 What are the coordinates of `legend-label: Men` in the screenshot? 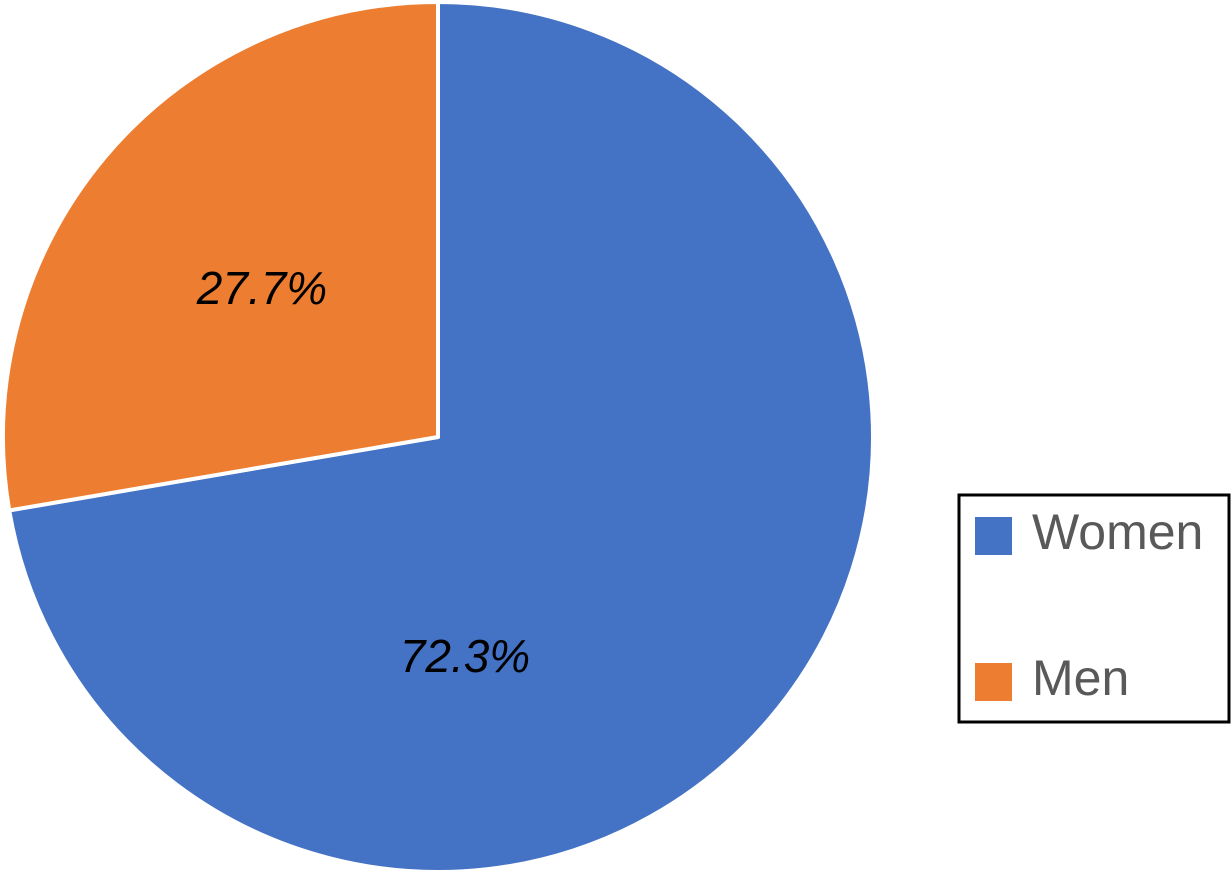 It's located at (1080, 678).